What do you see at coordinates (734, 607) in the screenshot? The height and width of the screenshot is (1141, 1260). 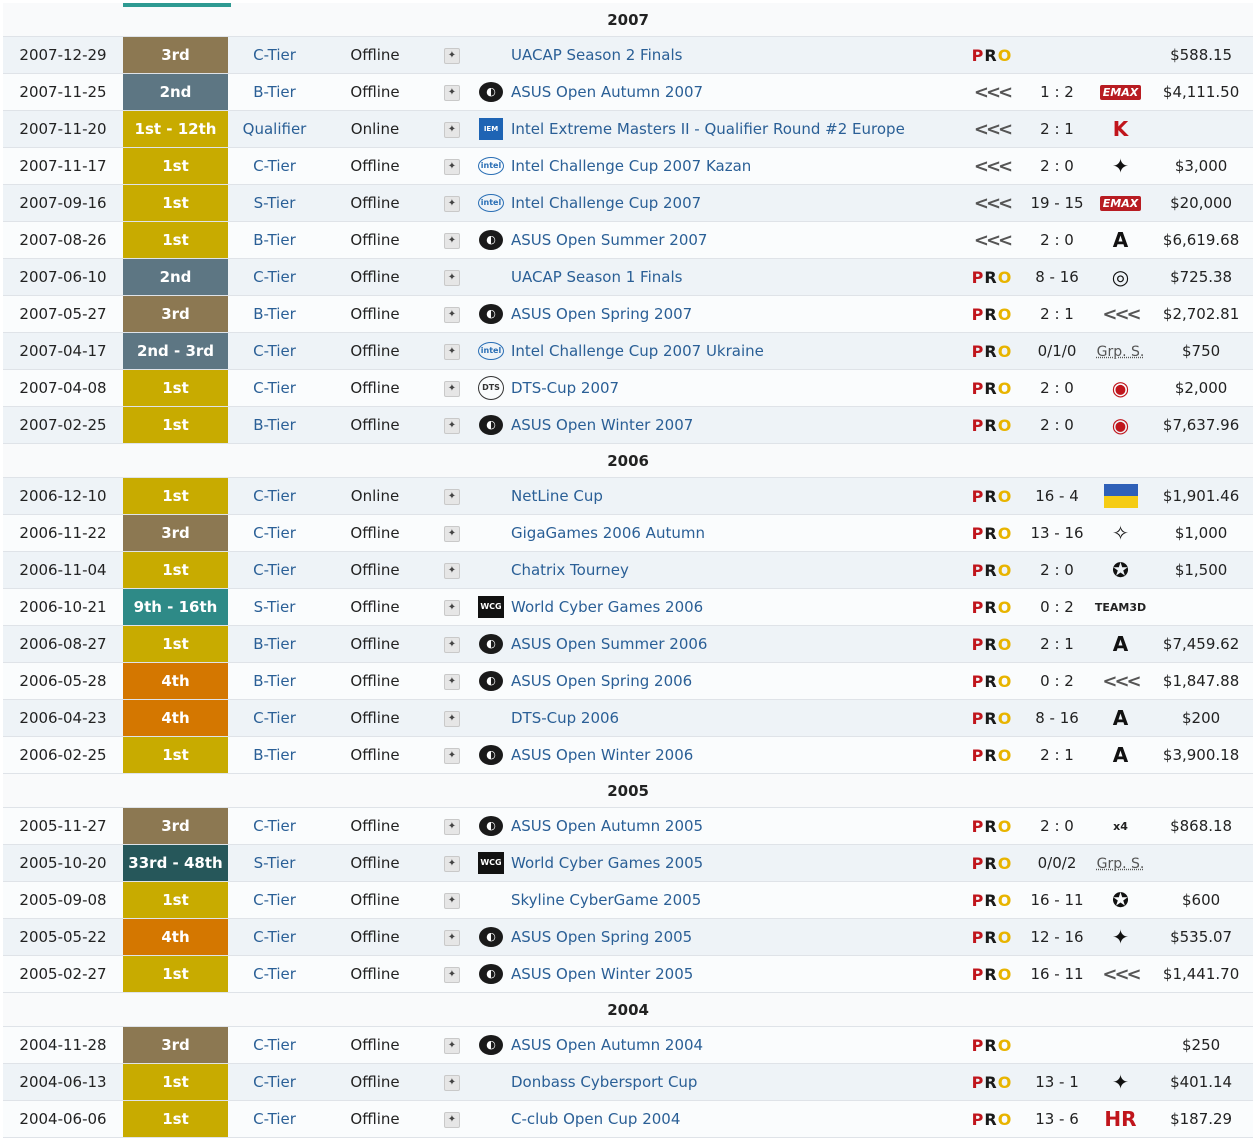 I see `tournament-link: World Cyber Games 2006` at bounding box center [734, 607].